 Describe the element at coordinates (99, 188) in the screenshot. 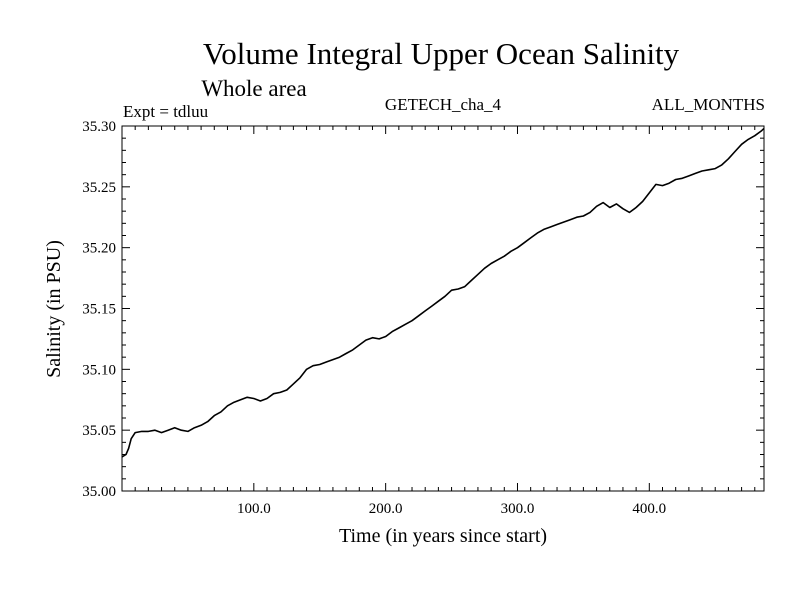

I see `y-tick-label: 35.25` at that location.